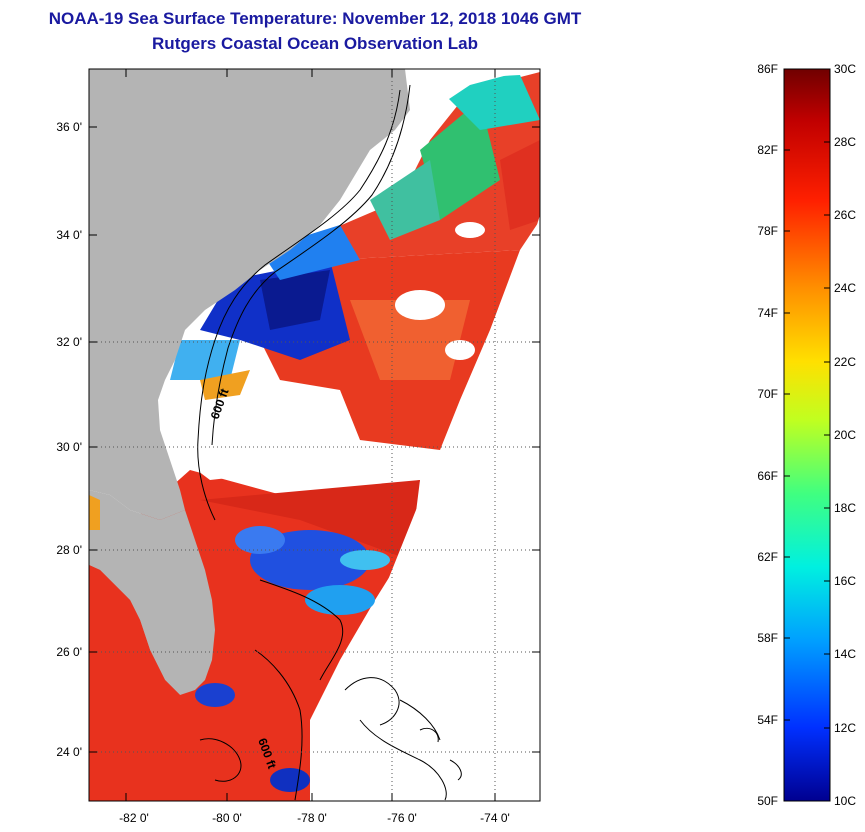 The width and height of the screenshot is (865, 832). Describe the element at coordinates (845, 142) in the screenshot. I see `c-label: 28C` at that location.